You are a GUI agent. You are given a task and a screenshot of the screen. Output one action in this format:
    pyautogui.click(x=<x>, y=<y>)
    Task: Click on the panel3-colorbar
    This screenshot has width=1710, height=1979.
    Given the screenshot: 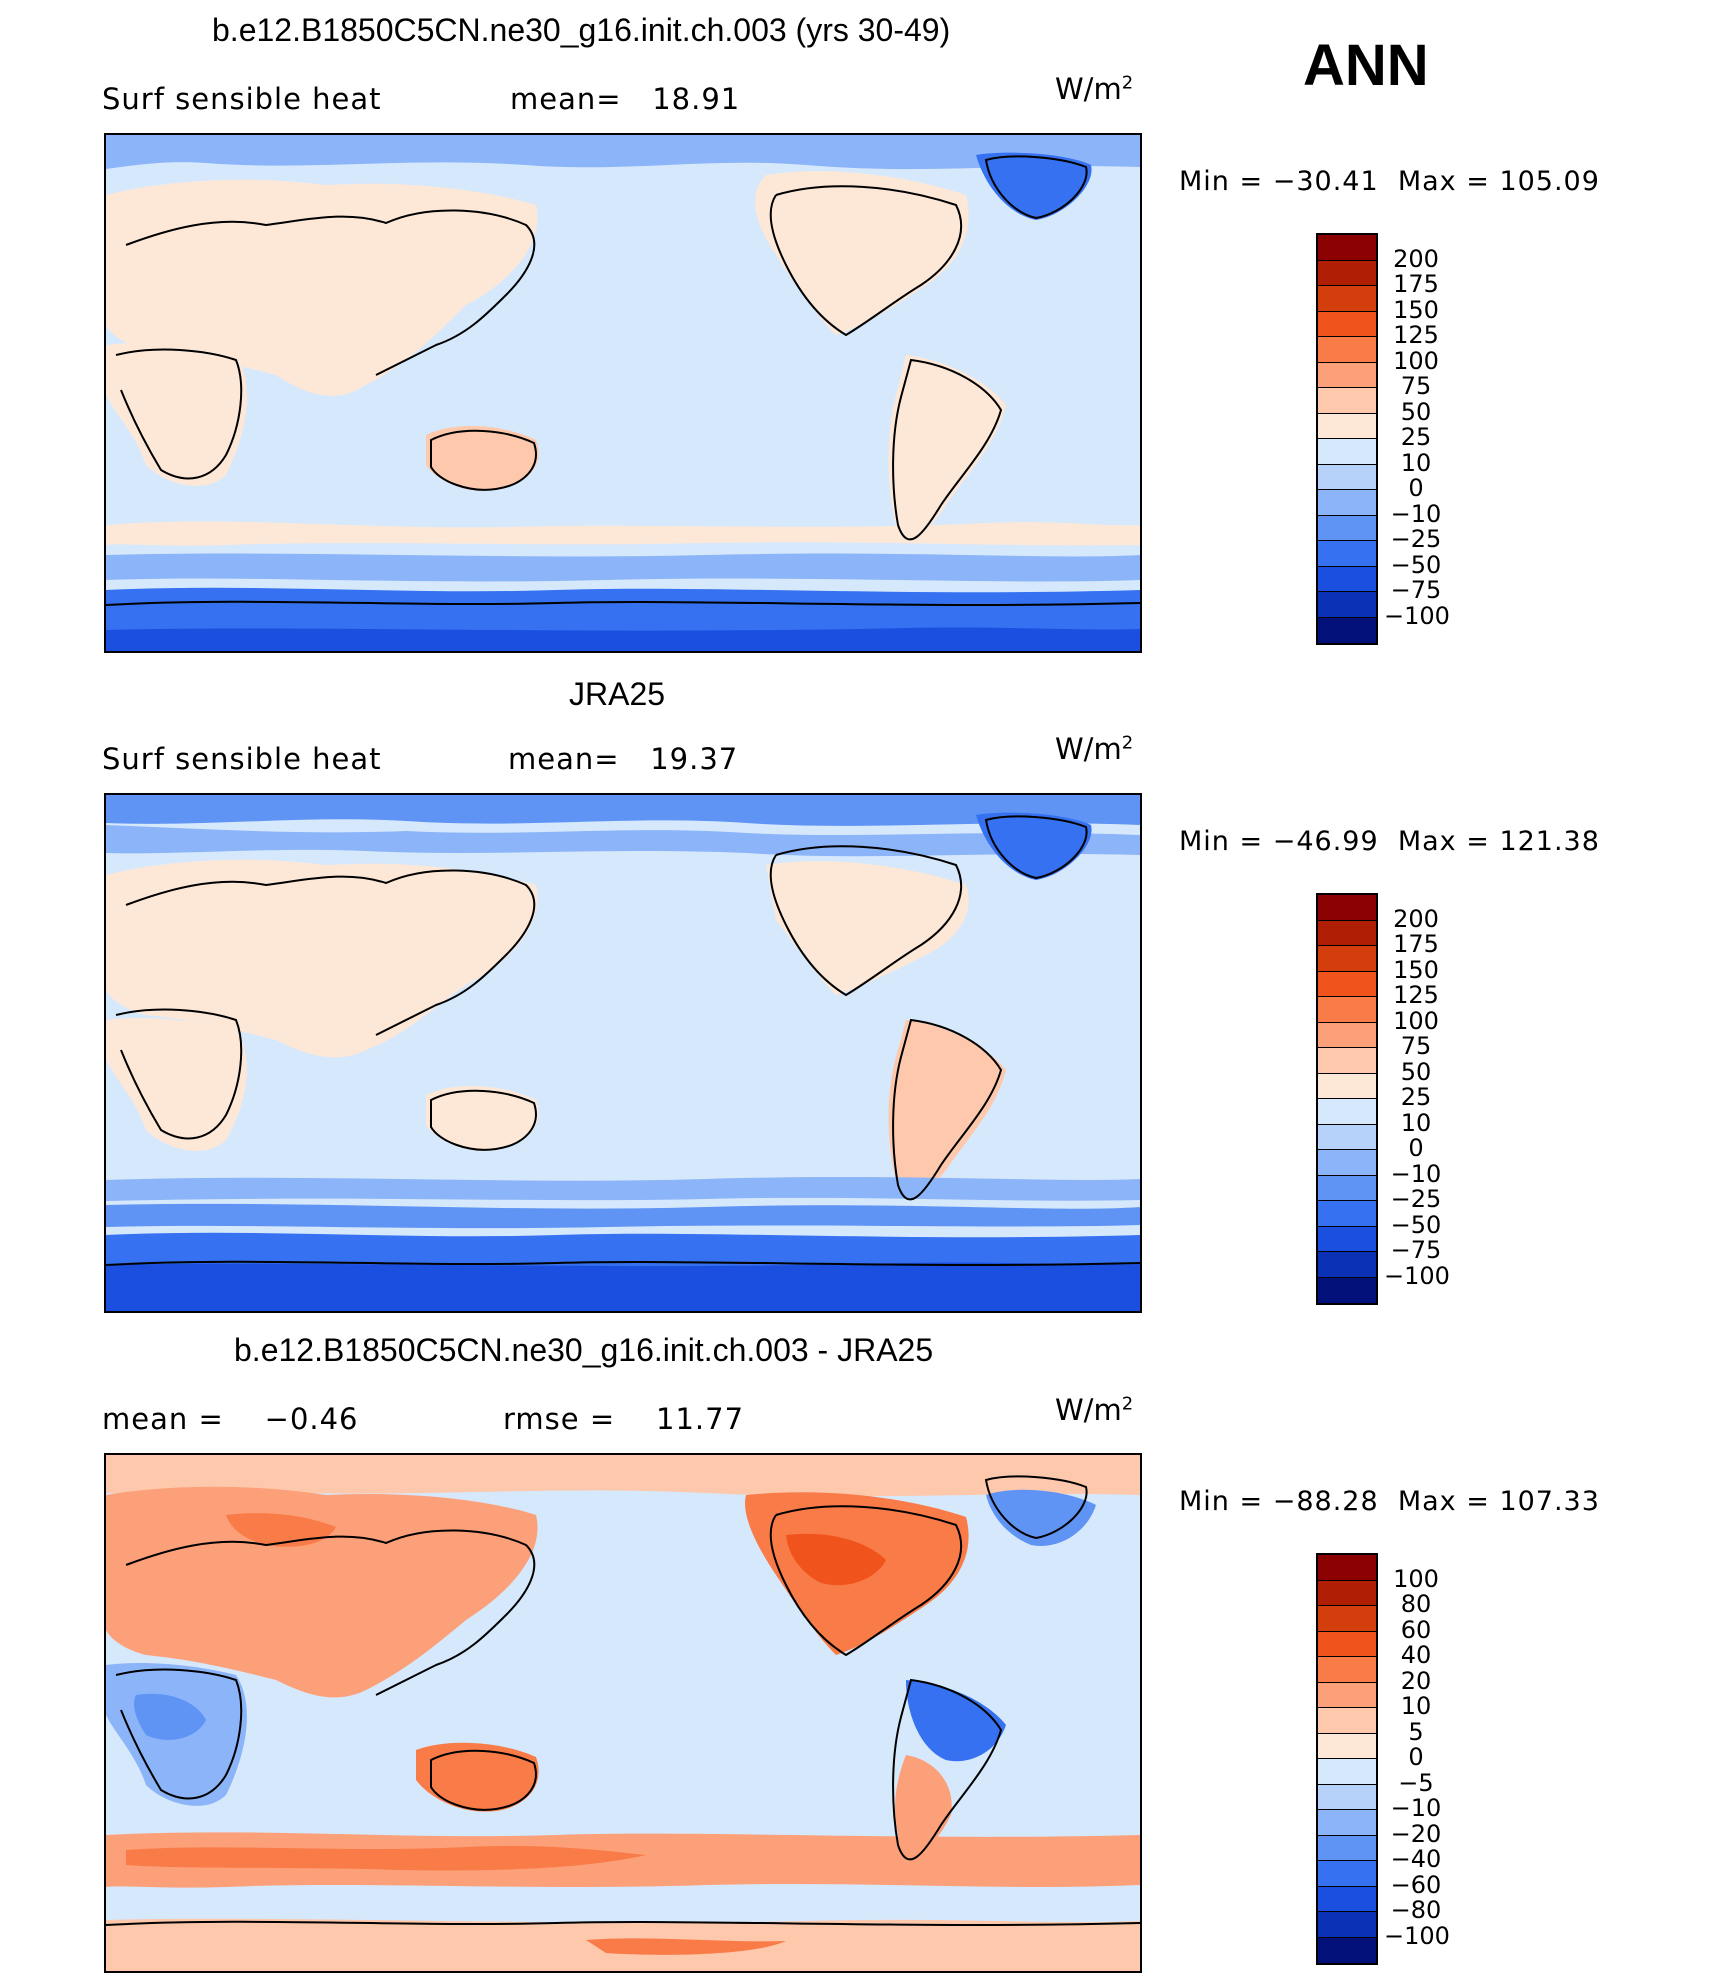 What is the action you would take?
    pyautogui.click(x=1347, y=1759)
    